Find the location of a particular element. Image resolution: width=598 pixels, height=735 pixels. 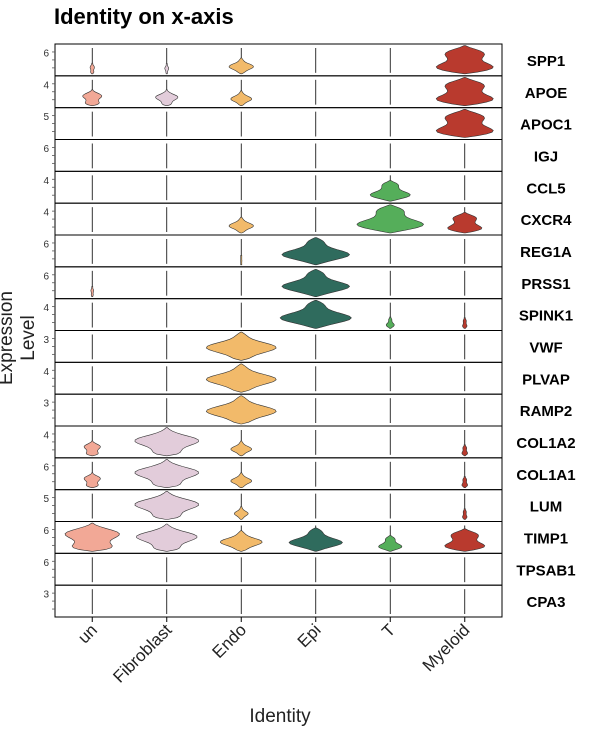

panel-cpa3 is located at coordinates (278, 601).